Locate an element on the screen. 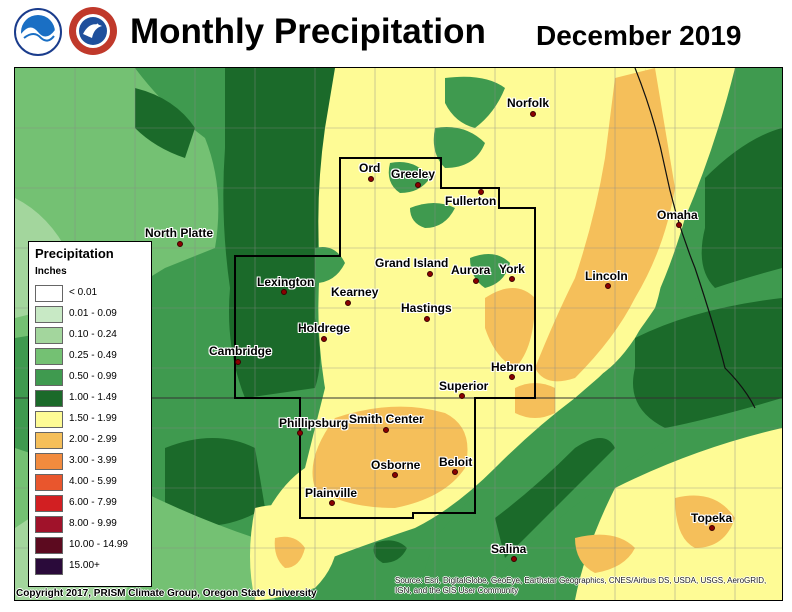  city-label: Kearney is located at coordinates (355, 292).